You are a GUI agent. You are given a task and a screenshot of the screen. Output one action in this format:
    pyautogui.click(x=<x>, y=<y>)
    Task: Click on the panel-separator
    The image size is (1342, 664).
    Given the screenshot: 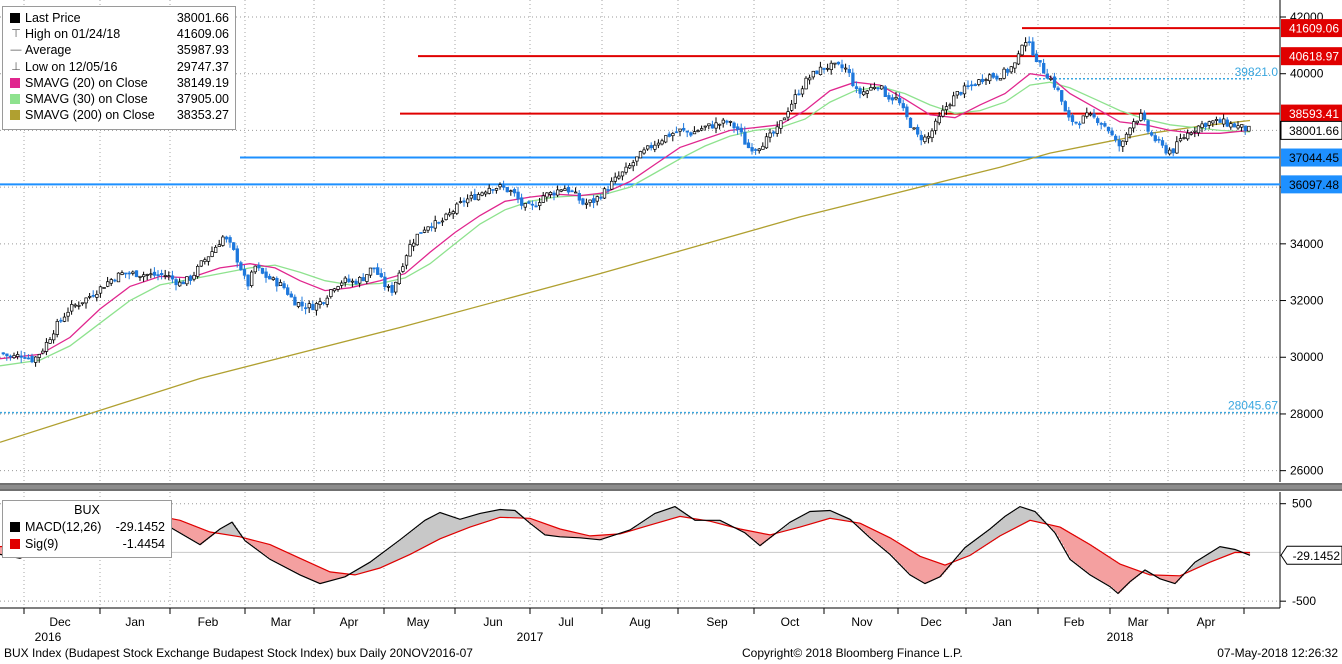 What is the action you would take?
    pyautogui.click(x=671, y=487)
    